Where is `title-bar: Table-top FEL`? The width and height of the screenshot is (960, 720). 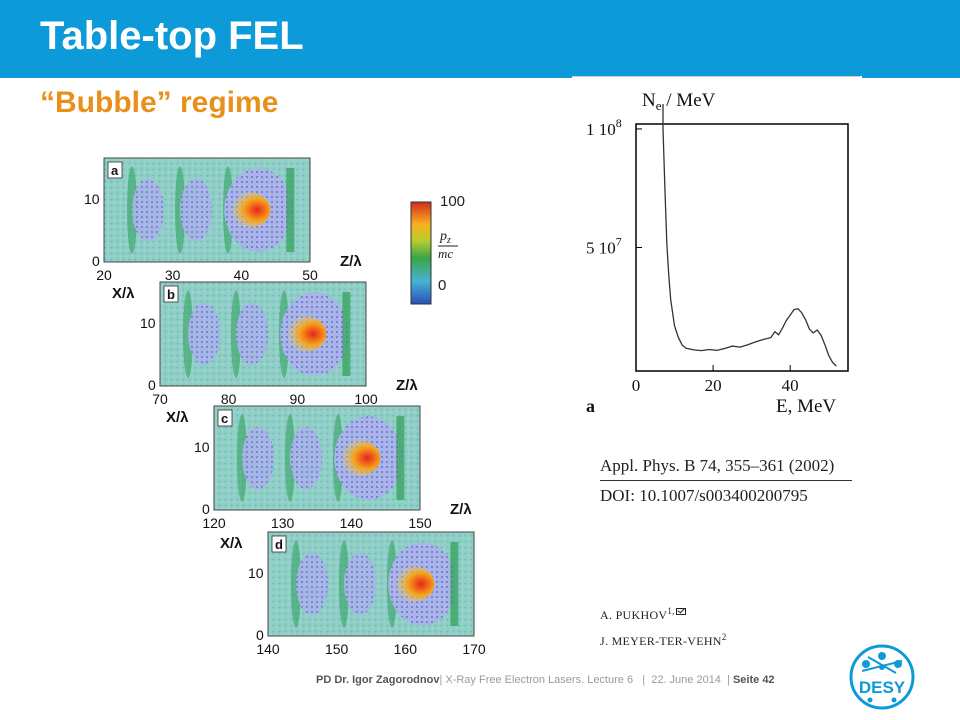
title-bar: Table-top FEL is located at coordinates (480, 39).